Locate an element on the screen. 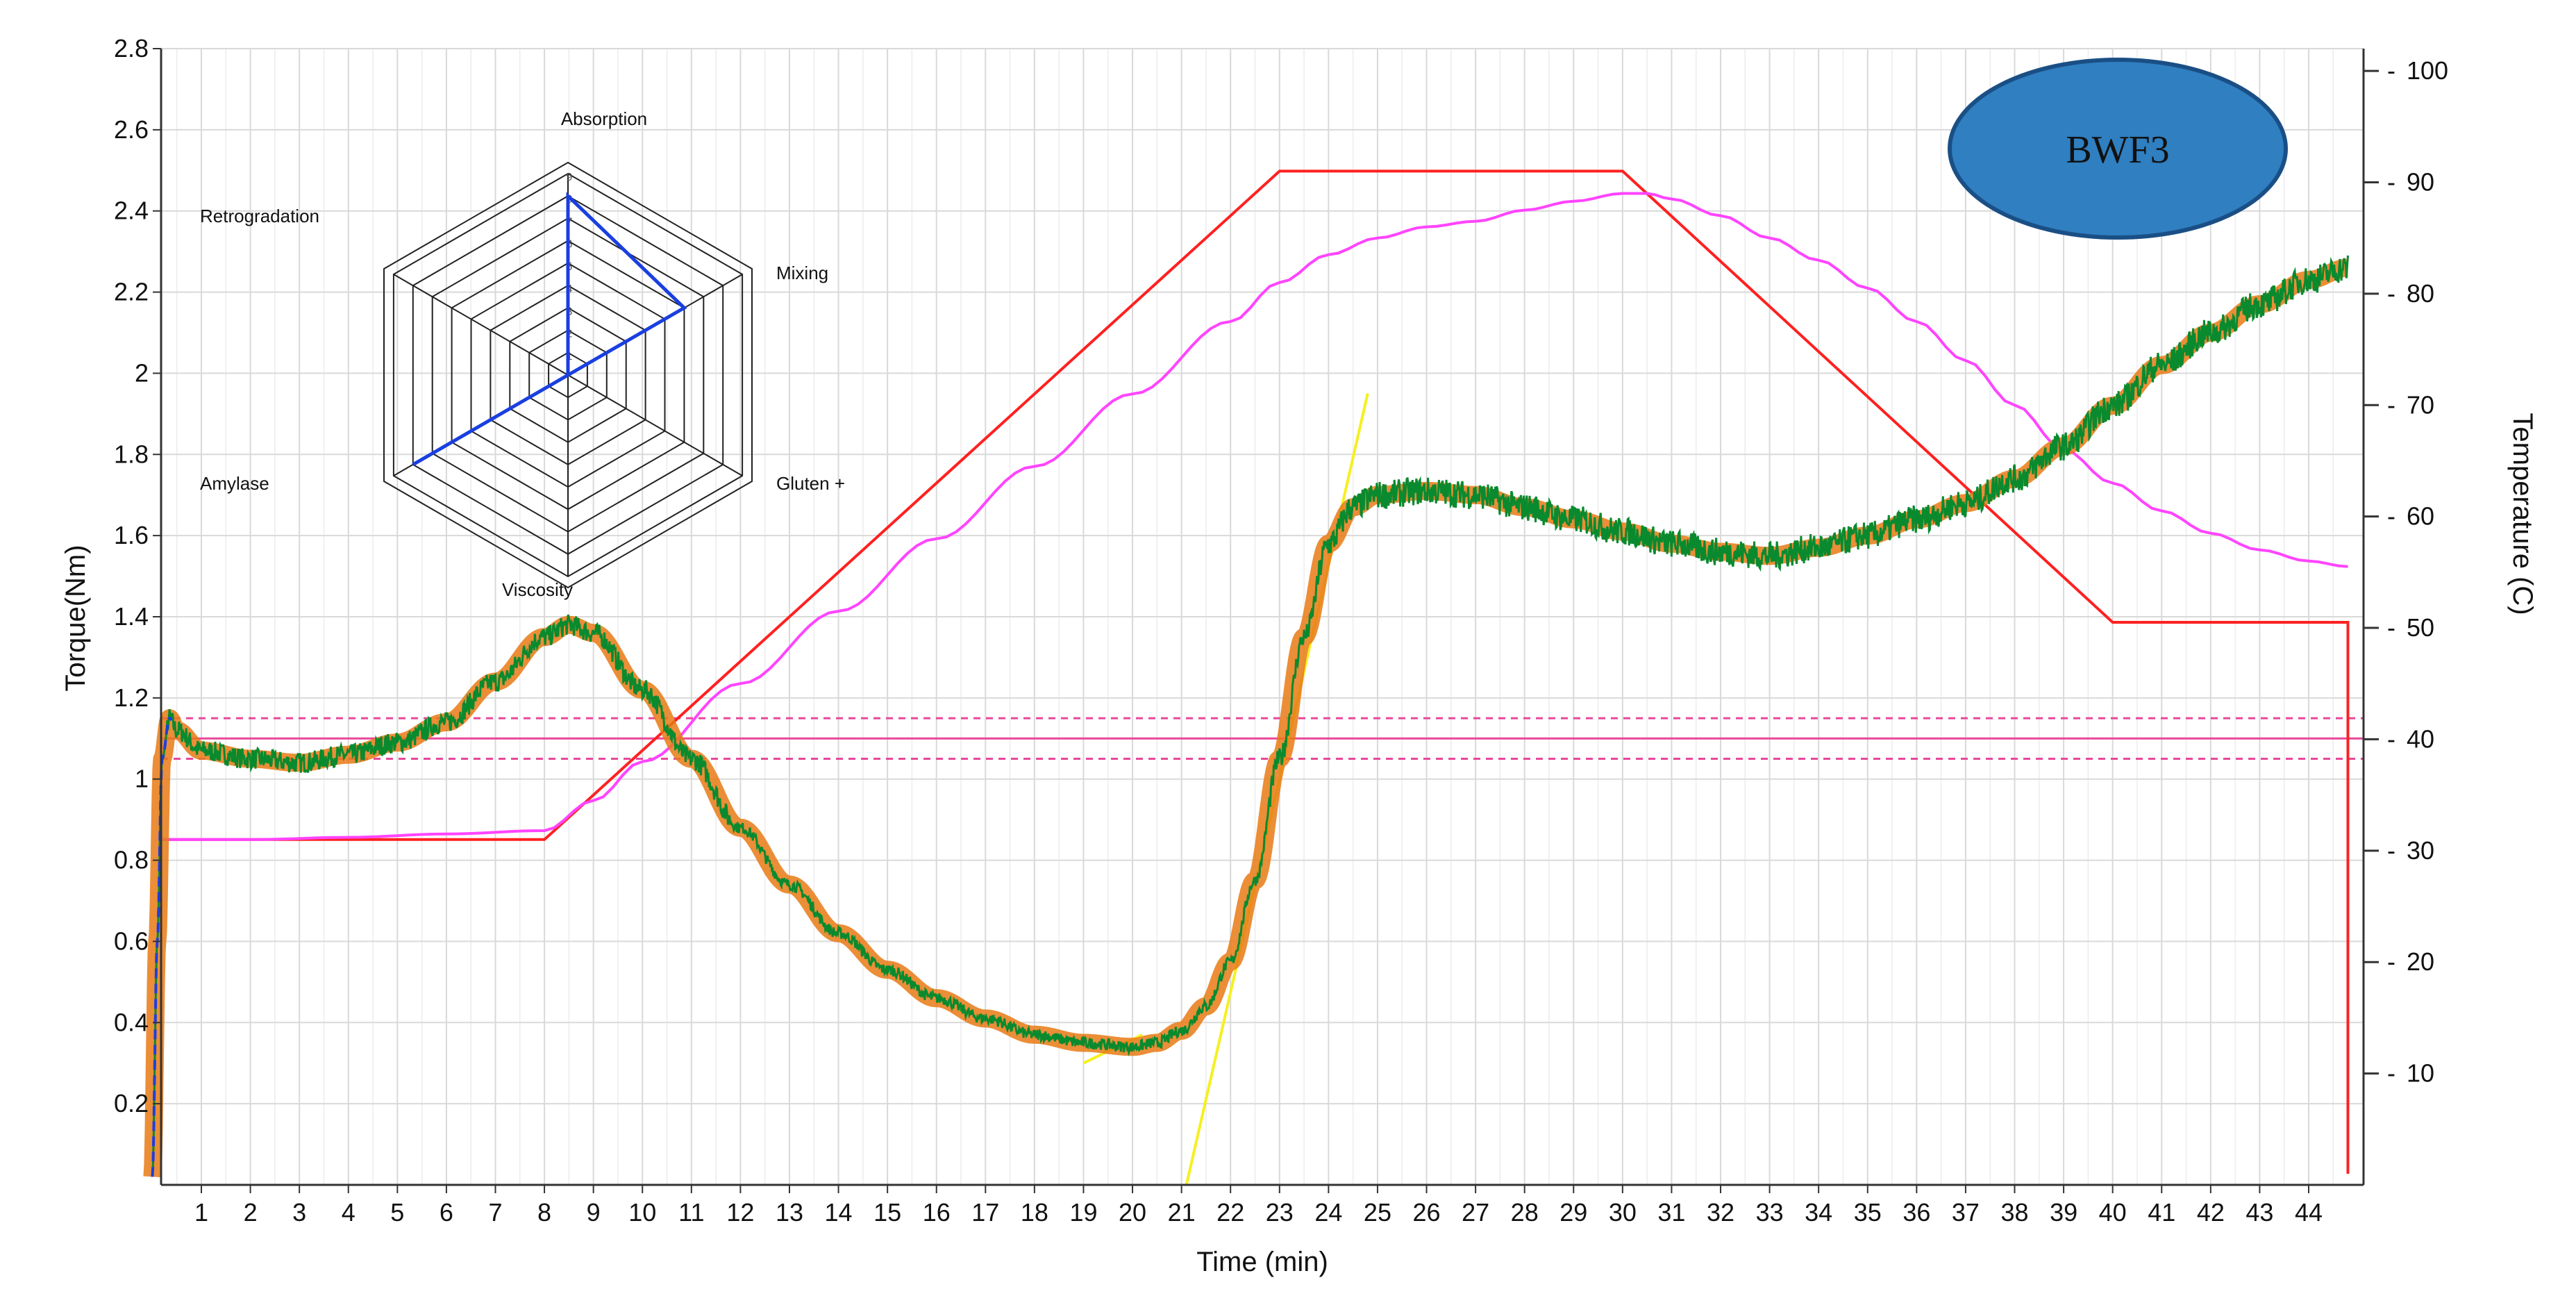 This screenshot has width=2576, height=1296. x-tick-label: 8 is located at coordinates (544, 1213).